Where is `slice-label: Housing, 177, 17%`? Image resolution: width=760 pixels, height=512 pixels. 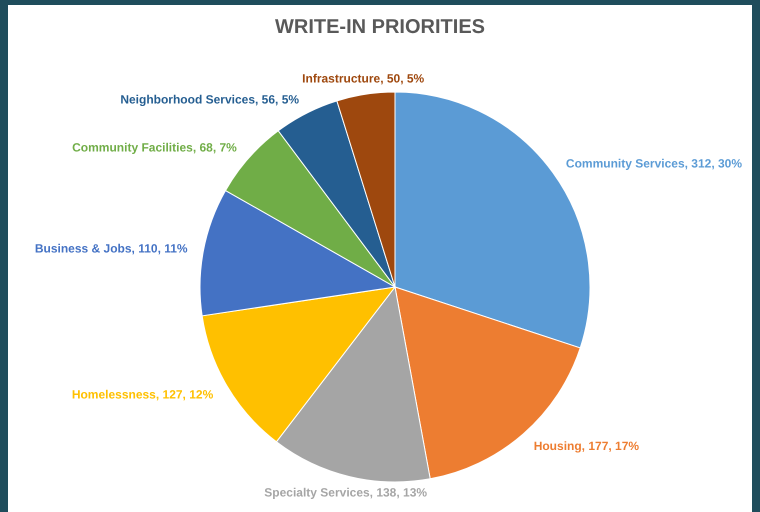 slice-label: Housing, 177, 17% is located at coordinates (587, 446).